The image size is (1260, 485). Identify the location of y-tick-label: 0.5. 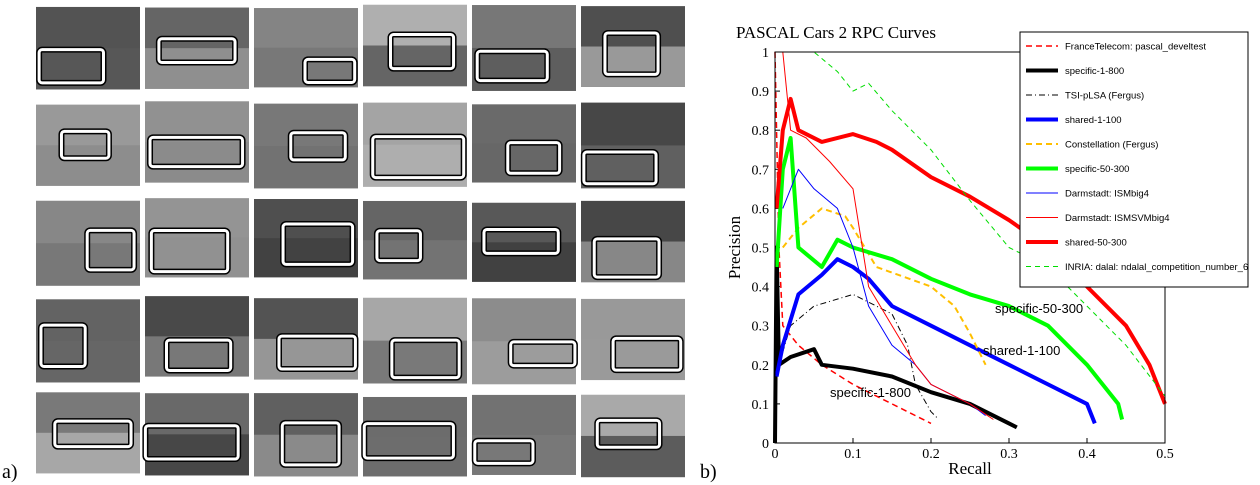
(761, 249).